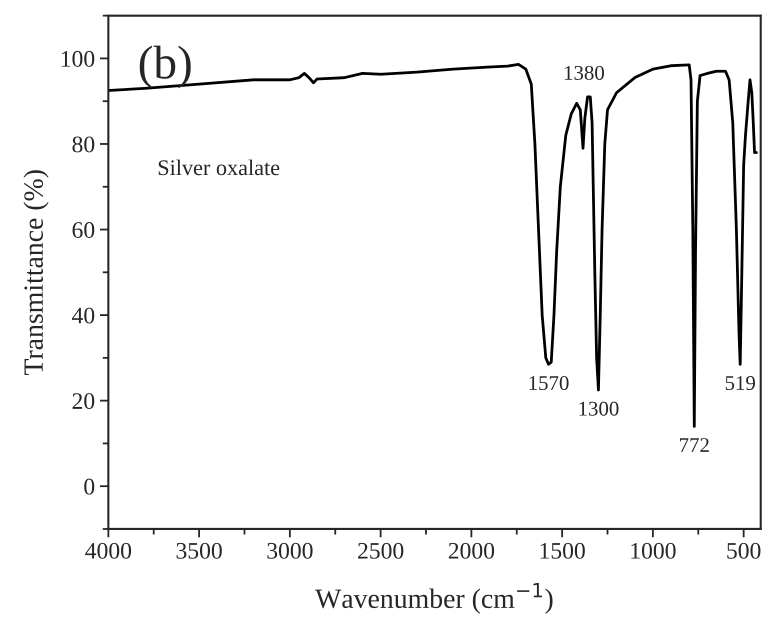 The height and width of the screenshot is (626, 763). Describe the element at coordinates (549, 383) in the screenshot. I see `annotation: 1570` at that location.